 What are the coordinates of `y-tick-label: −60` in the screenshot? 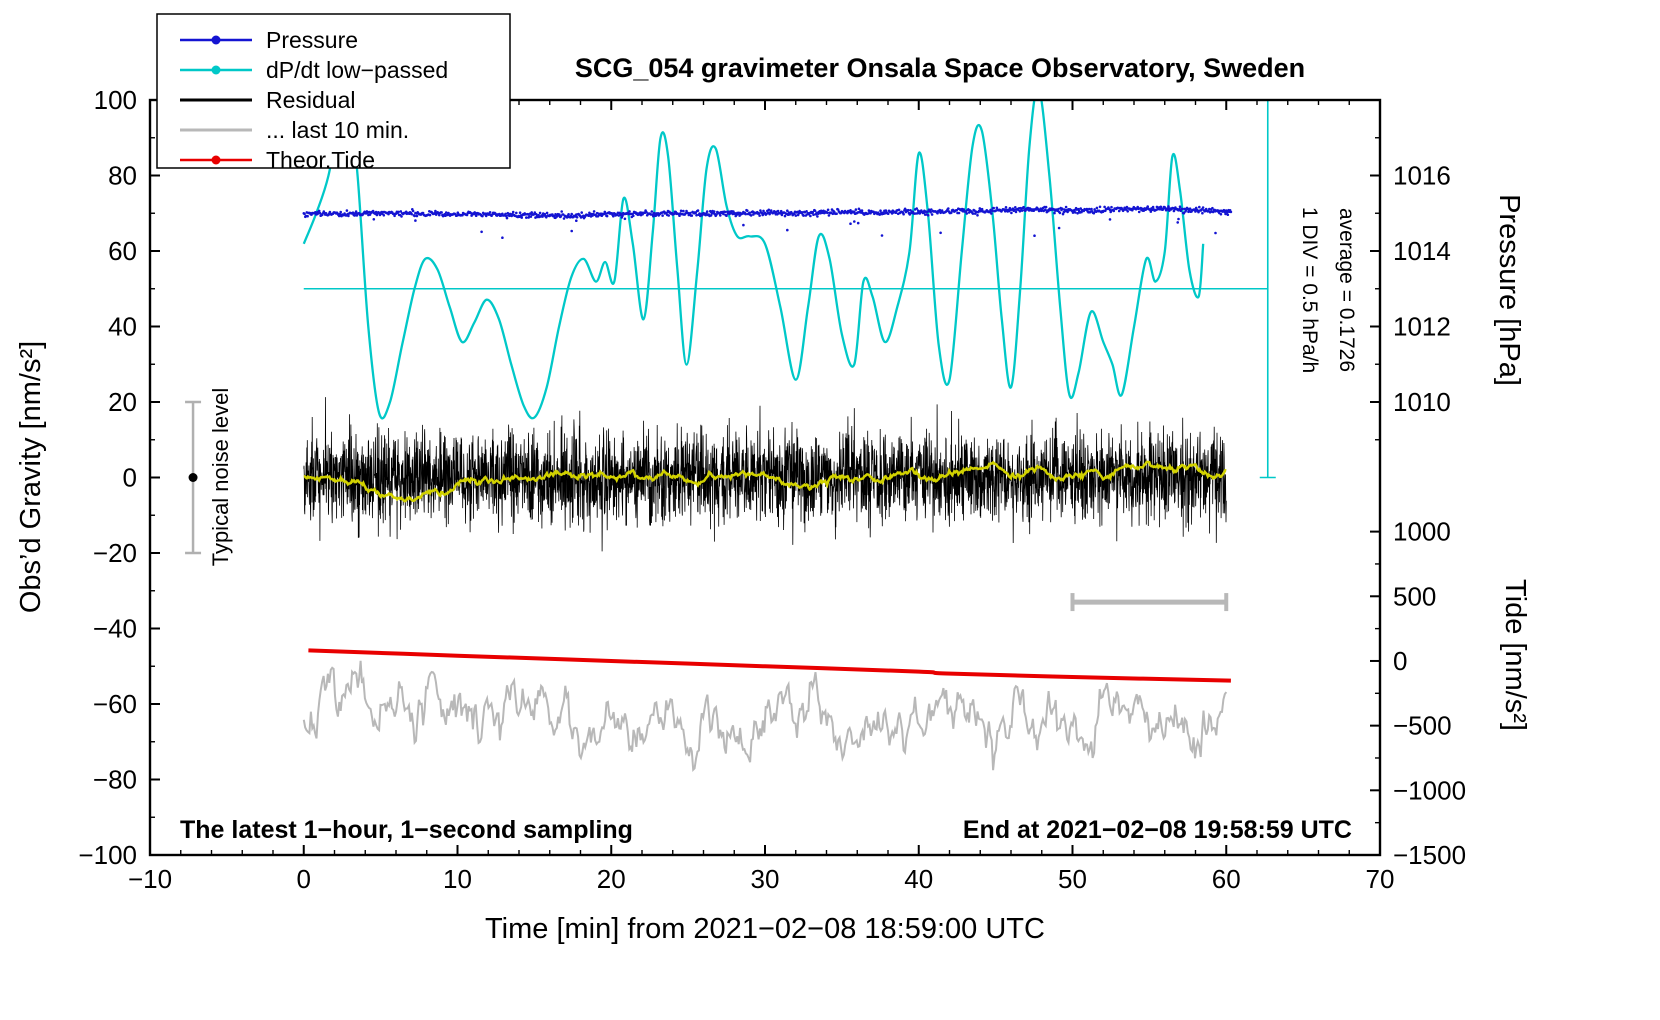 It's located at (115, 704).